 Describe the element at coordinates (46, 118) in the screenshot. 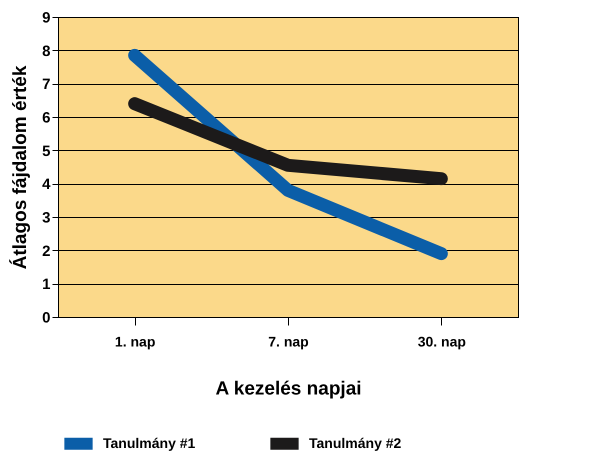

I see `y-tick-label: 6` at that location.